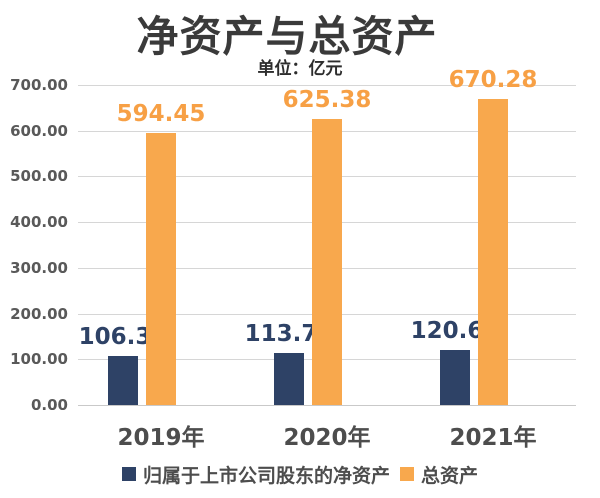 The image size is (600, 498). I want to click on legend: 归属于上市公司股东的净资产 总资产, so click(300, 474).